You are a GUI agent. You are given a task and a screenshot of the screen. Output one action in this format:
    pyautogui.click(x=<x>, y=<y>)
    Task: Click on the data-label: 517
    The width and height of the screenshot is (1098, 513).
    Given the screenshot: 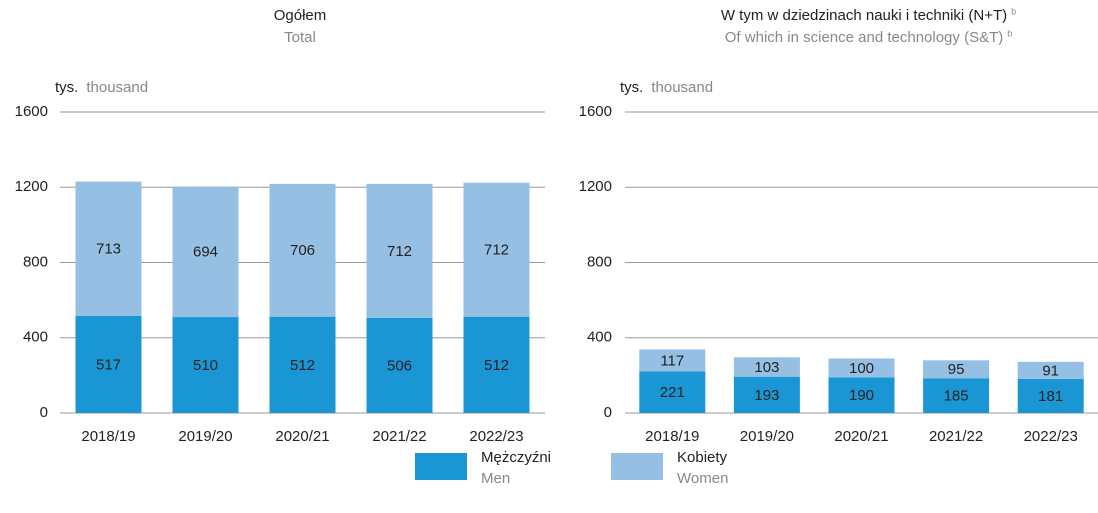 What is the action you would take?
    pyautogui.click(x=108, y=364)
    